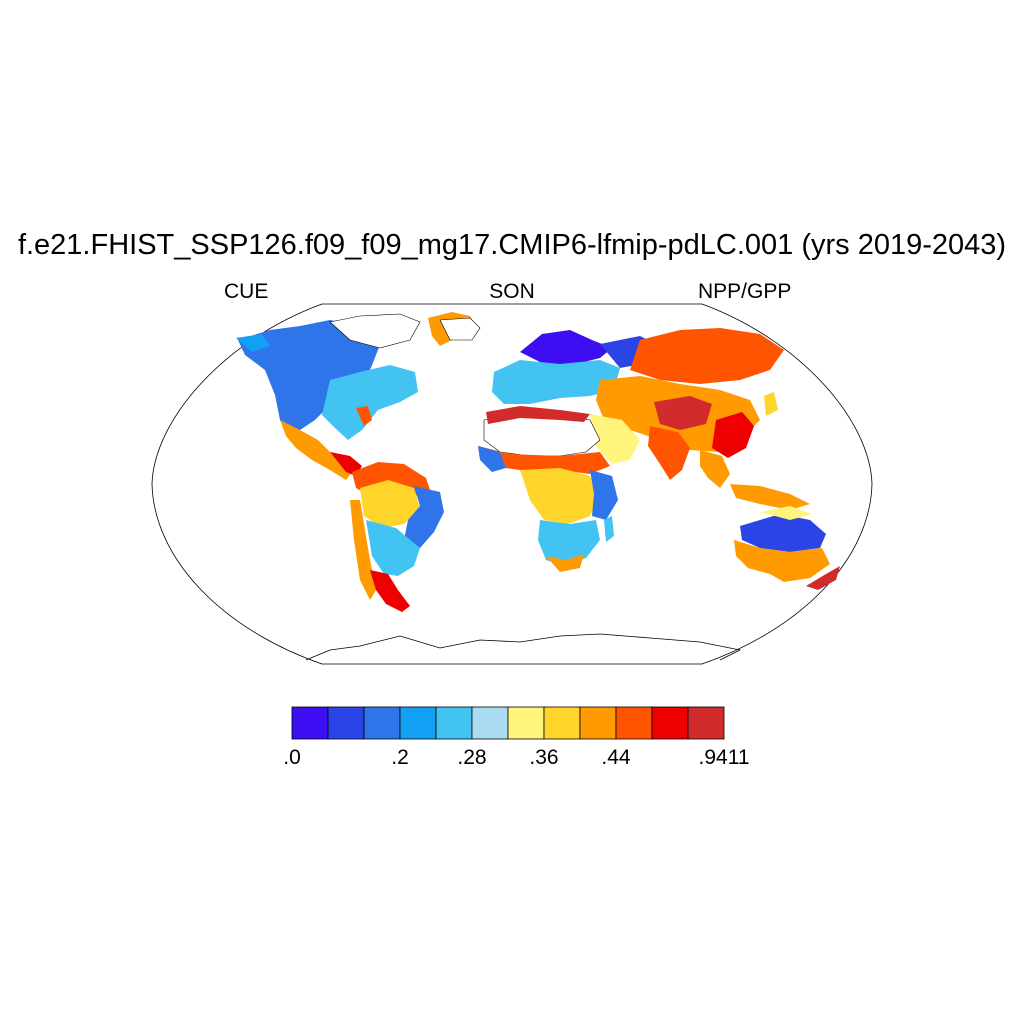 This screenshot has width=1024, height=1024. I want to click on colorbar-tick-label: .9411, so click(724, 757).